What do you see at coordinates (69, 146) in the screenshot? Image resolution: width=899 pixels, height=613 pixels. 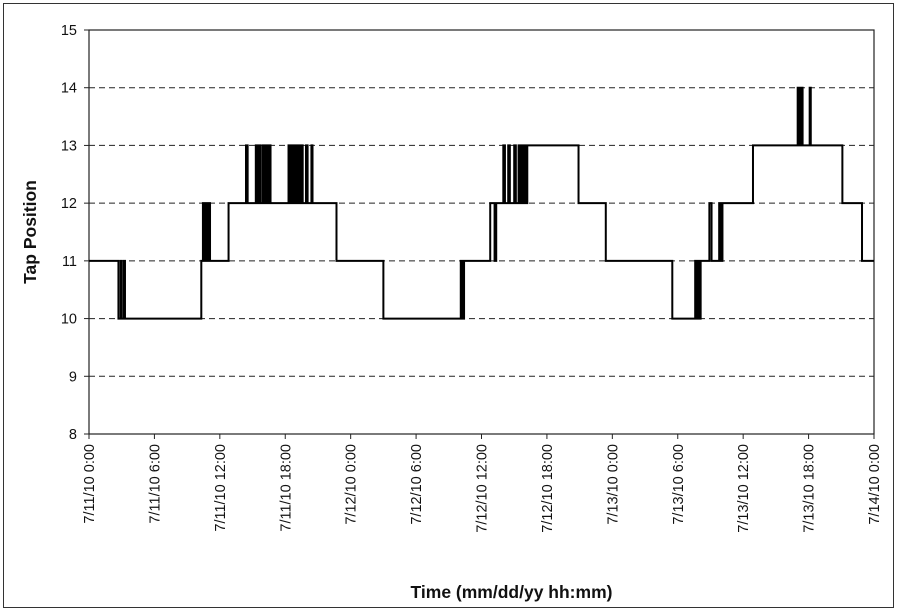 I see `y-tick-label: 13` at bounding box center [69, 146].